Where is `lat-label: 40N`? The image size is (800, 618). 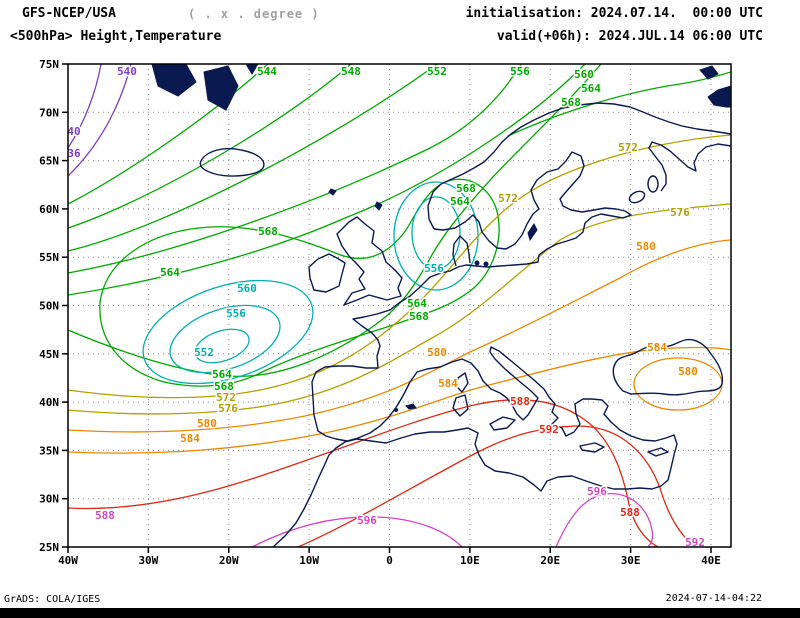
lat-label: 40N is located at coordinates (49, 402).